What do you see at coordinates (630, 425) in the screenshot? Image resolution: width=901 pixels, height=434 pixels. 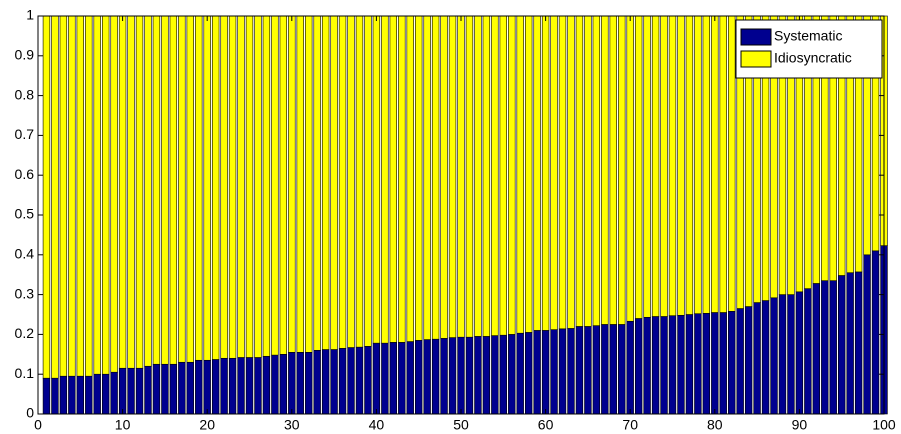 I see `x-tick-label: 70` at bounding box center [630, 425].